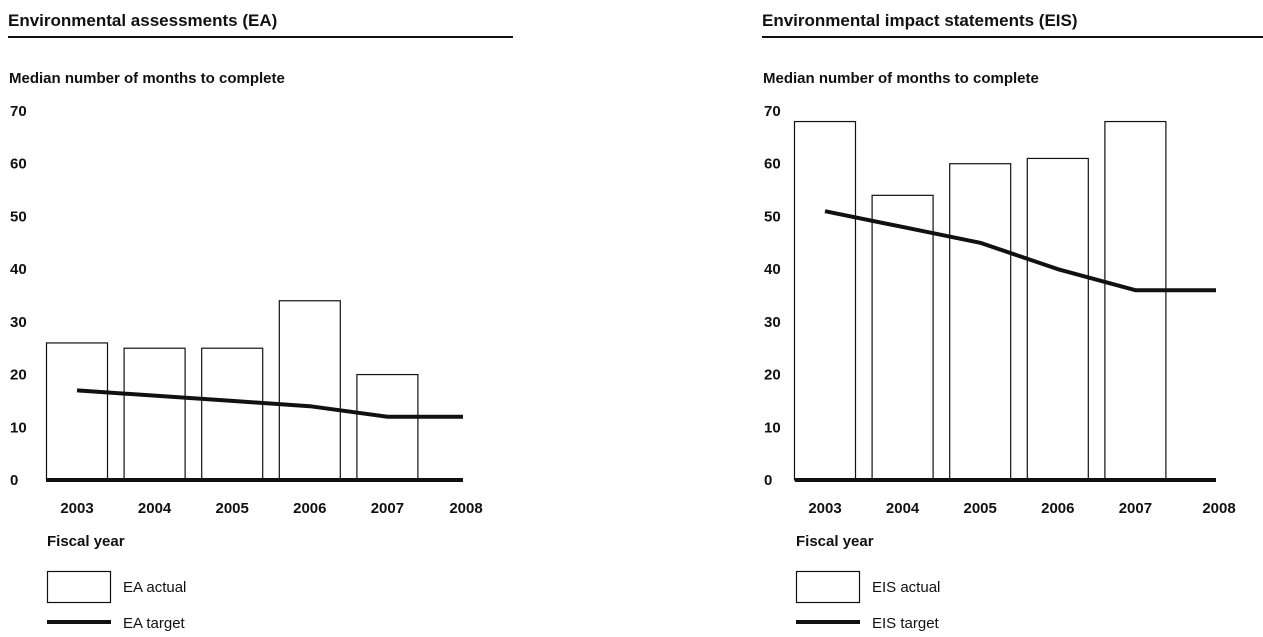 The height and width of the screenshot is (637, 1263). Describe the element at coordinates (18, 375) in the screenshot. I see `ea-y-tick-label: 20` at that location.